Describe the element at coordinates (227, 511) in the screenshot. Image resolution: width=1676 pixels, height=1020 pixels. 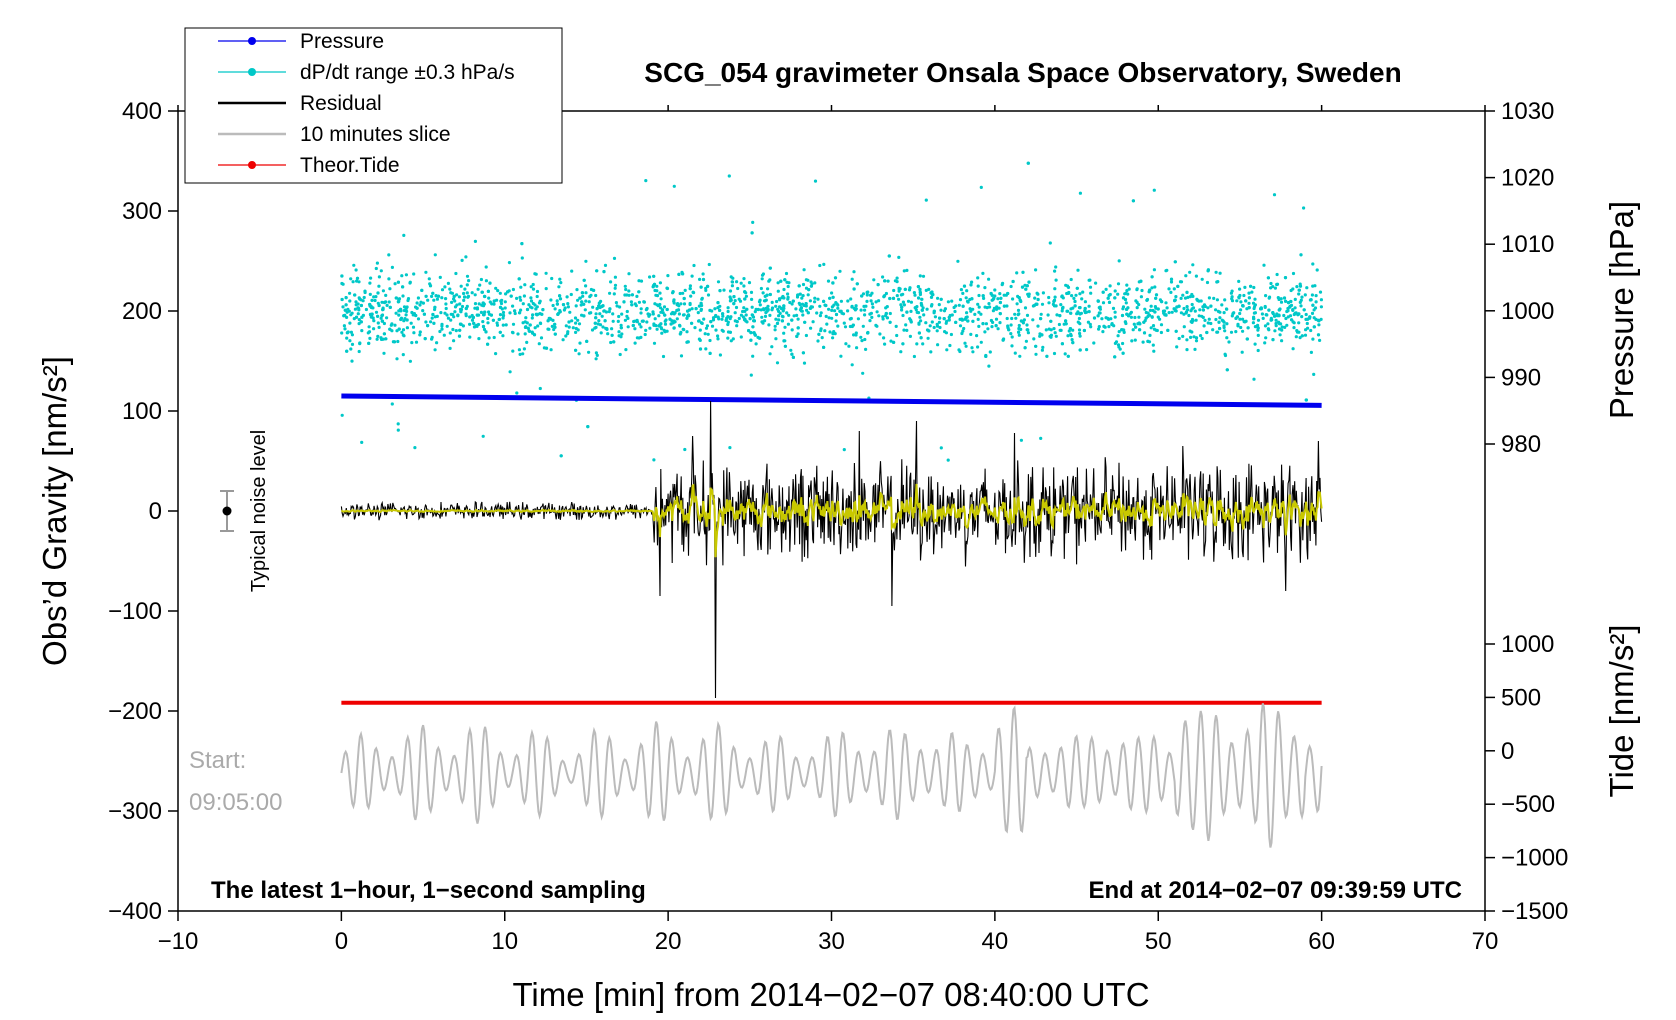
I see `noise-point` at that location.